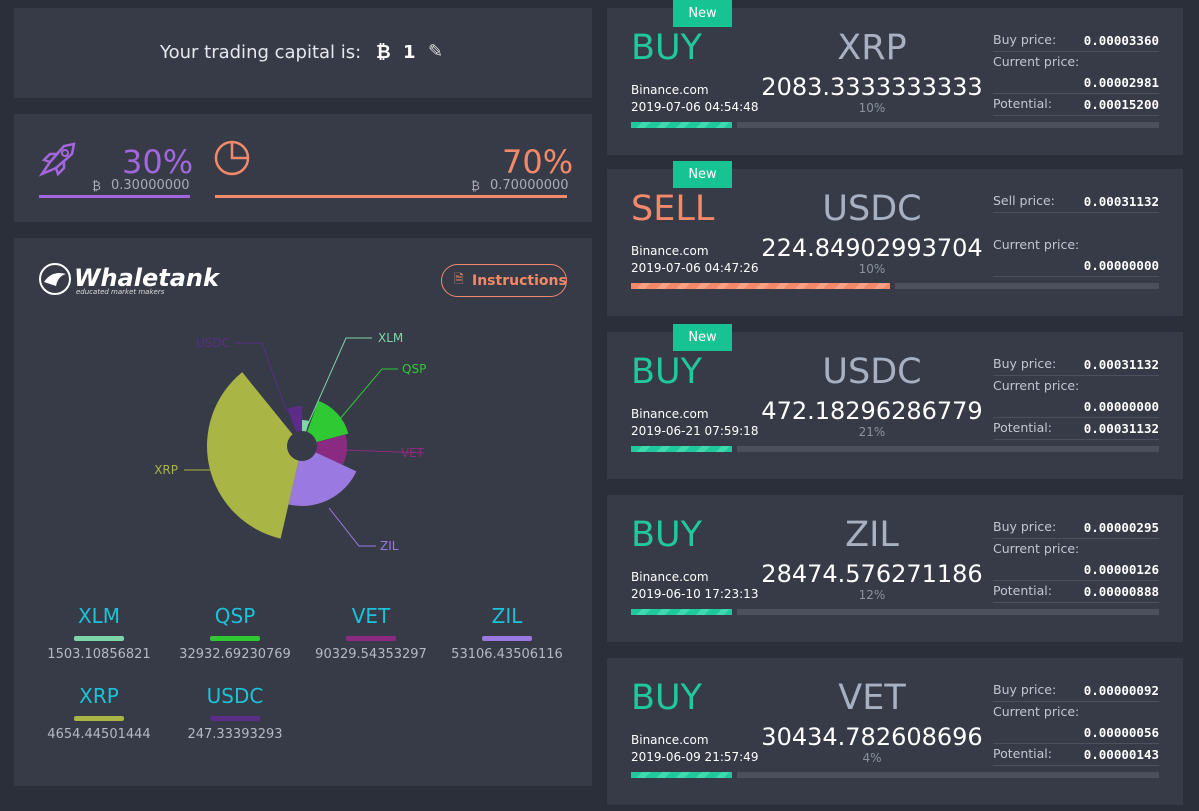 The height and width of the screenshot is (811, 1199). Describe the element at coordinates (99, 696) in the screenshot. I see `holding-name: XRP` at that location.